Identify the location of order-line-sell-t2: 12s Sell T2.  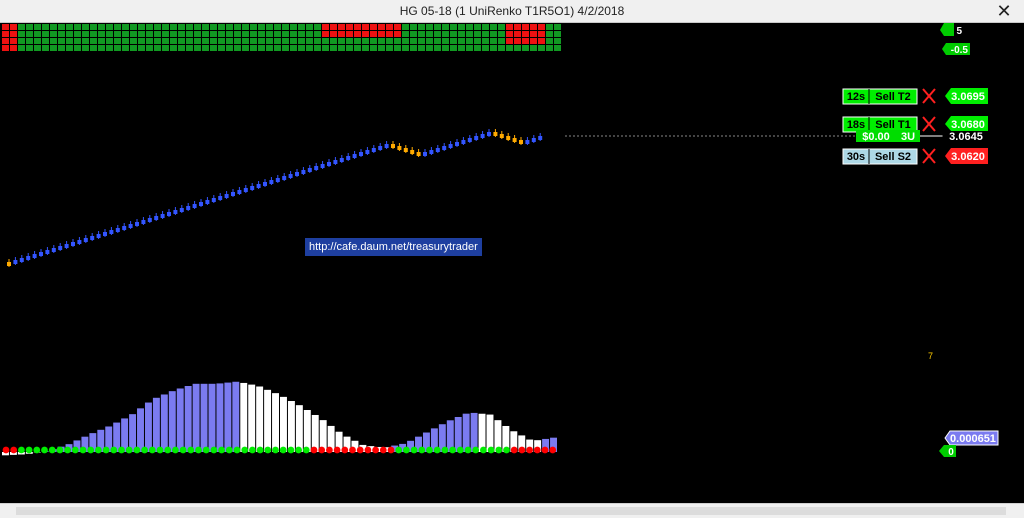
(880, 96).